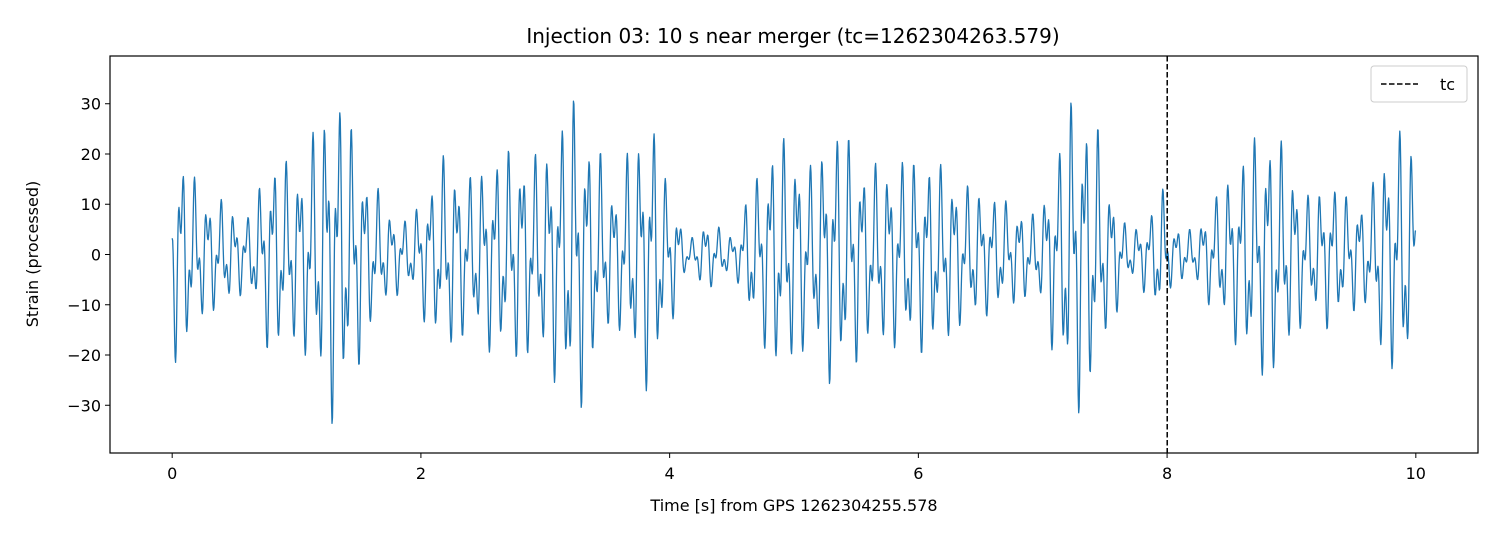 Image resolution: width=1500 pixels, height=540 pixels. I want to click on x-tick-label: 2, so click(421, 473).